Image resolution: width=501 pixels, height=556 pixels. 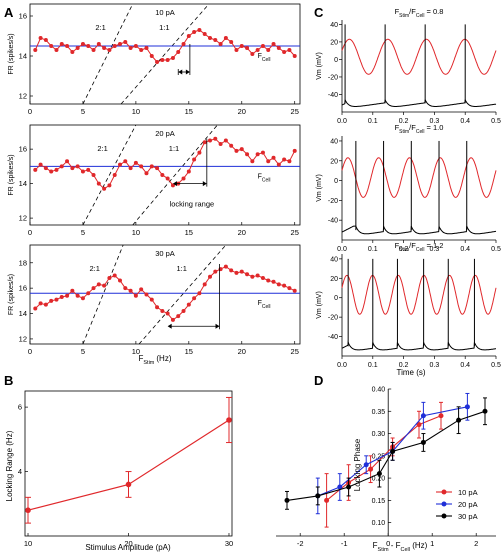 What do you see at coordinates (23, 56) in the screenshot?
I see `y-tick-label: 14` at bounding box center [23, 56].